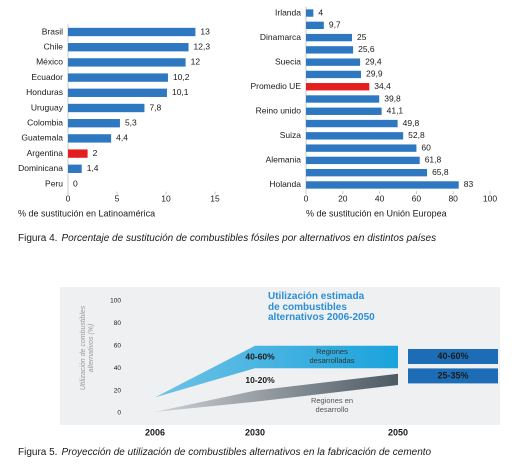 This screenshot has height=464, width=520. I want to click on y-tick-label: 100, so click(115, 301).